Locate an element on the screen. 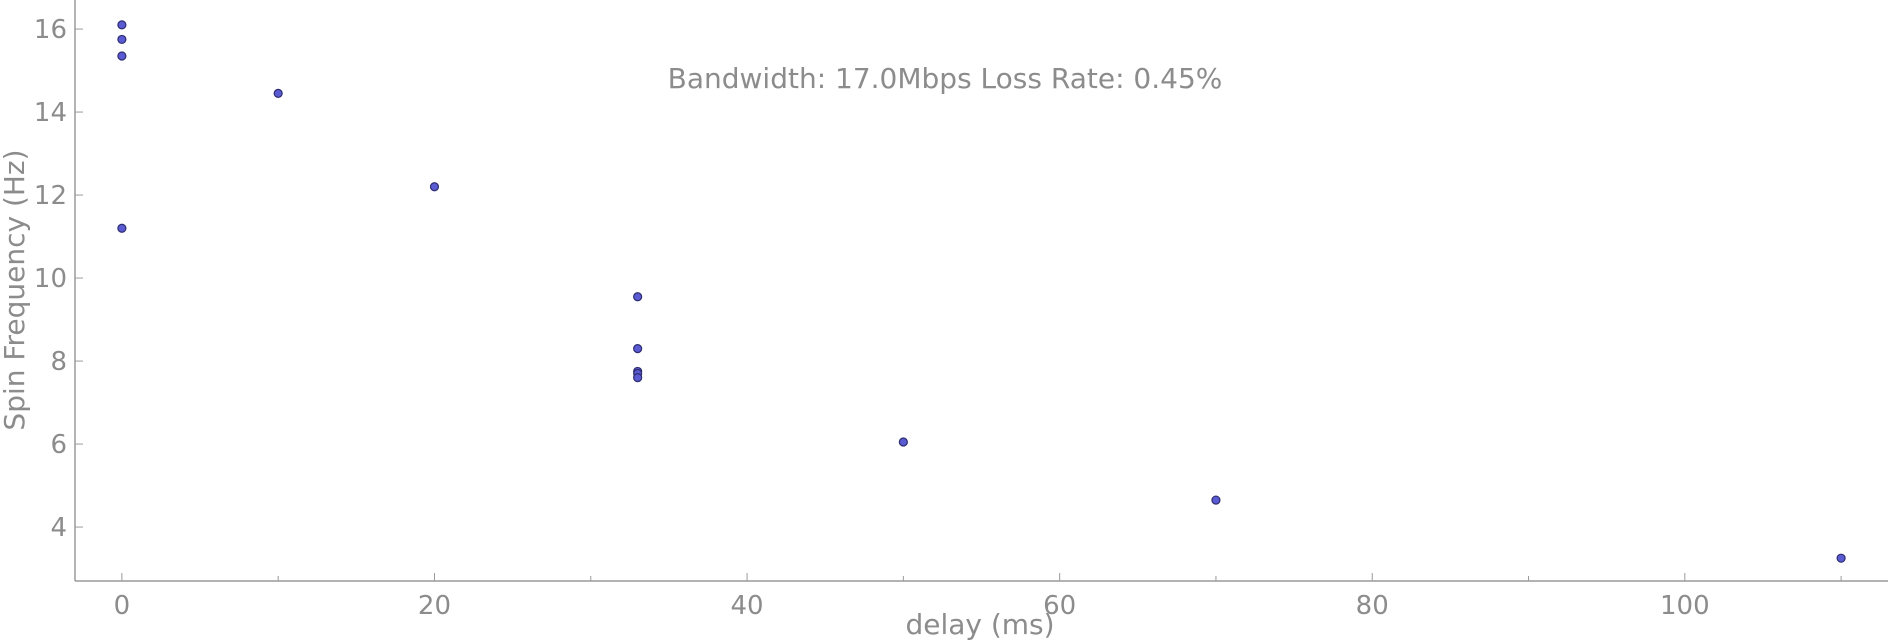 This screenshot has width=1890, height=643. y-tick-label: 6 is located at coordinates (58, 445).